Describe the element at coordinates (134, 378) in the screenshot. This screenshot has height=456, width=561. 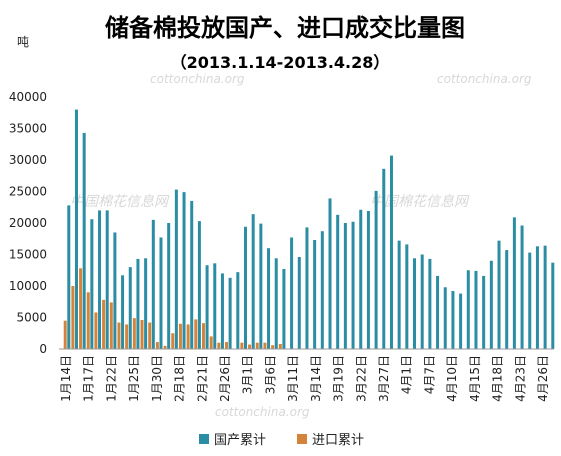
I see `x-tick-label: 1月25日` at that location.